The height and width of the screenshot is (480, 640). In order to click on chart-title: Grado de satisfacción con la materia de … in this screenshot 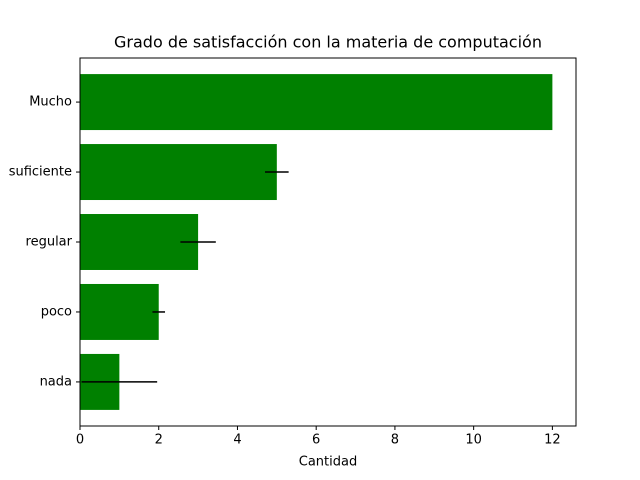, I will do `click(328, 42)`.